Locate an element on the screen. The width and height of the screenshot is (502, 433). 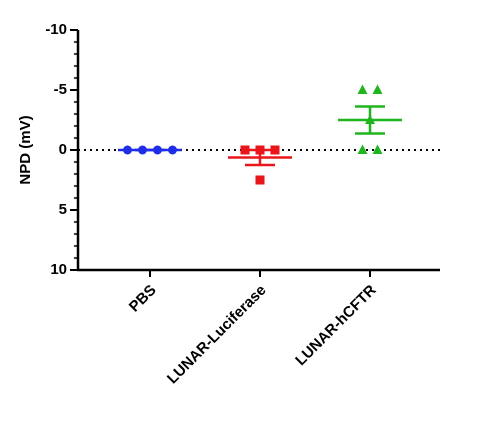
y-tick-label: -5 is located at coordinates (60, 89).